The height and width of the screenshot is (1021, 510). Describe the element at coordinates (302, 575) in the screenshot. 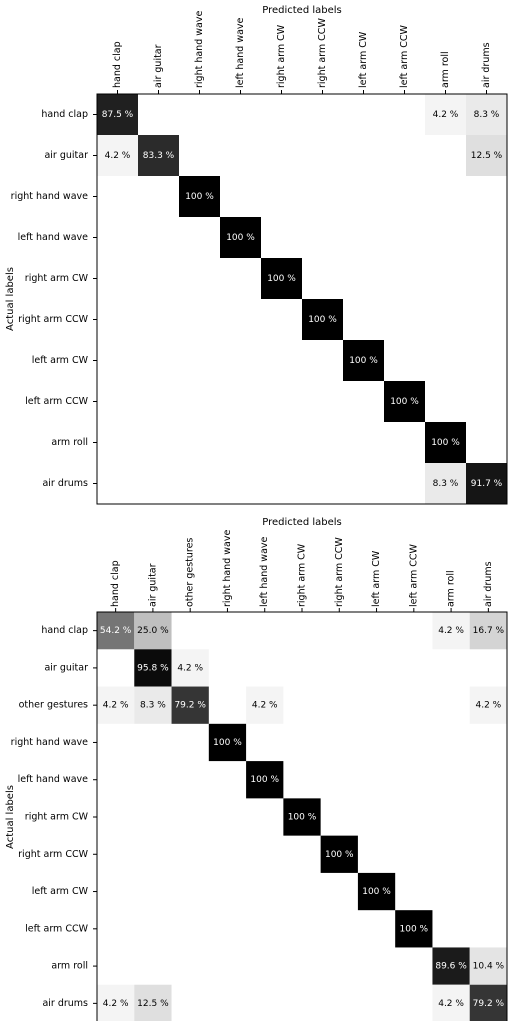

I see `cm2-xtick-label: right arm CW` at that location.